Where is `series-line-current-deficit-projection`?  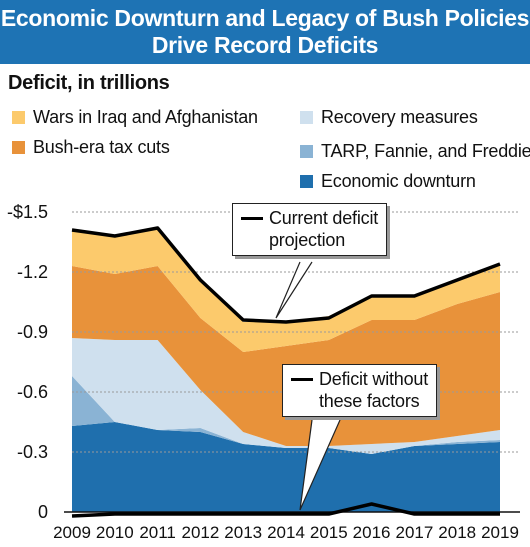
series-line-current-deficit-projection is located at coordinates (286, 275).